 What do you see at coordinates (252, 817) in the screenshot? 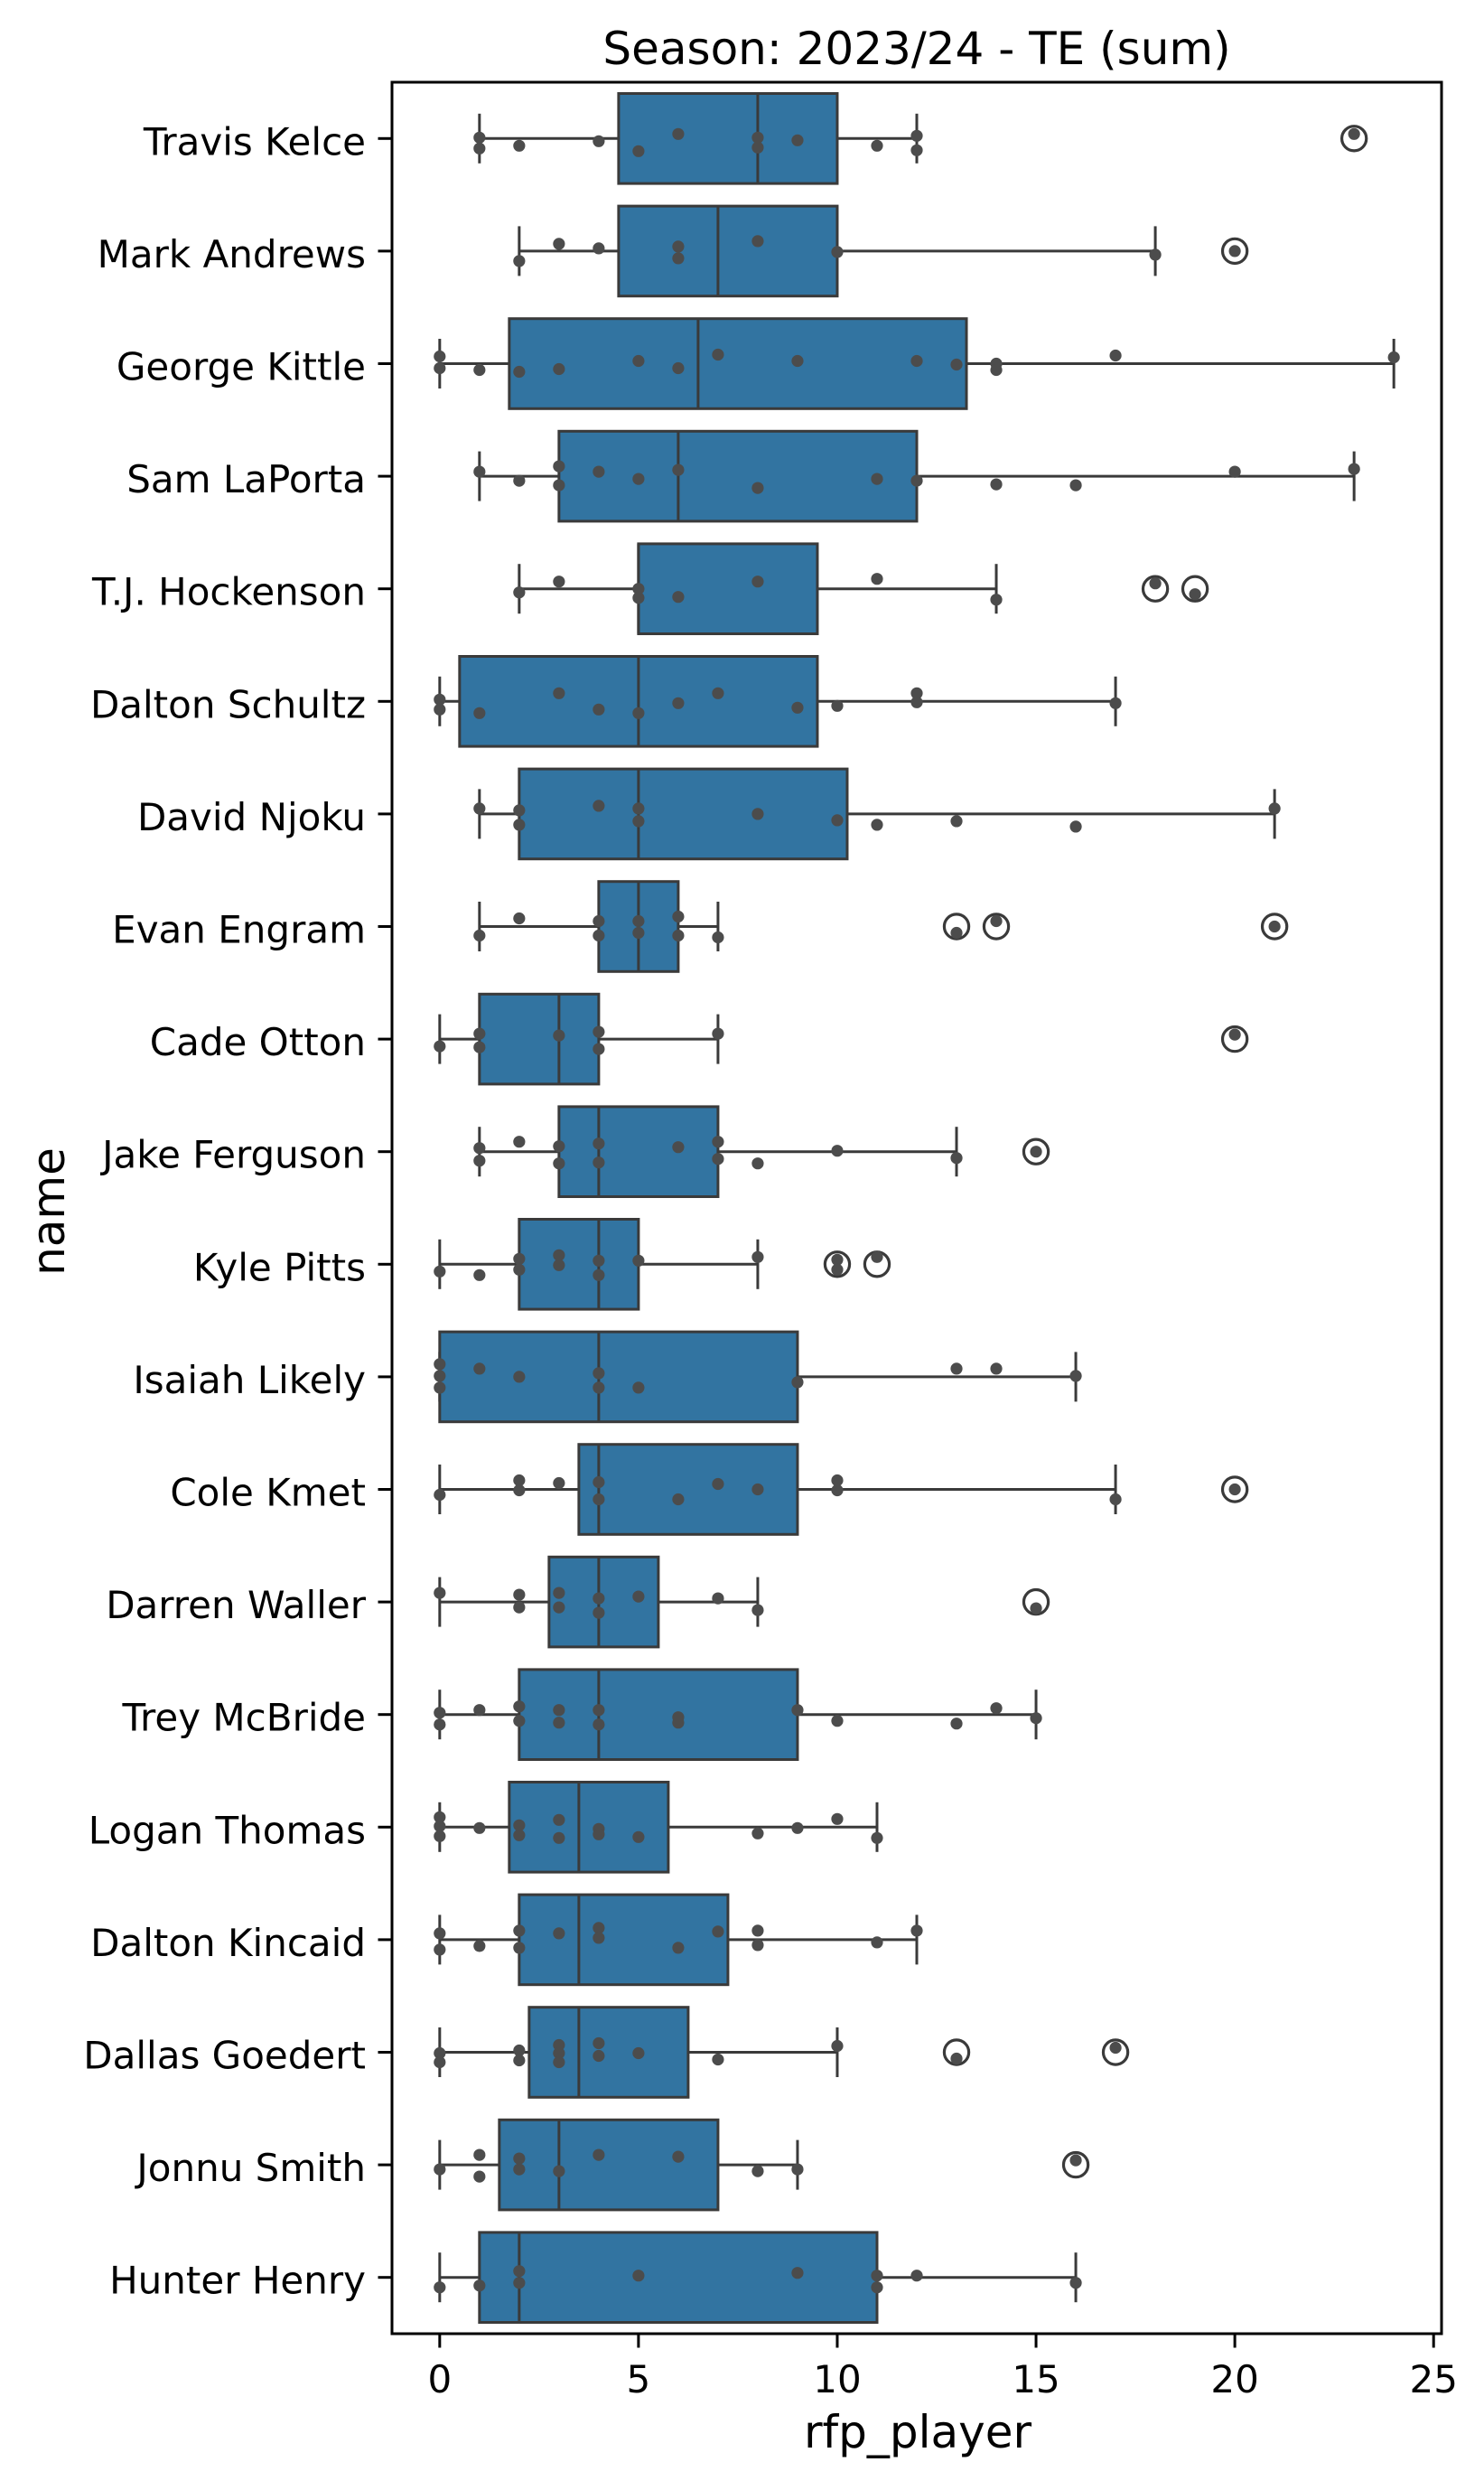
I see `y-tick-label: David Njoku` at bounding box center [252, 817].